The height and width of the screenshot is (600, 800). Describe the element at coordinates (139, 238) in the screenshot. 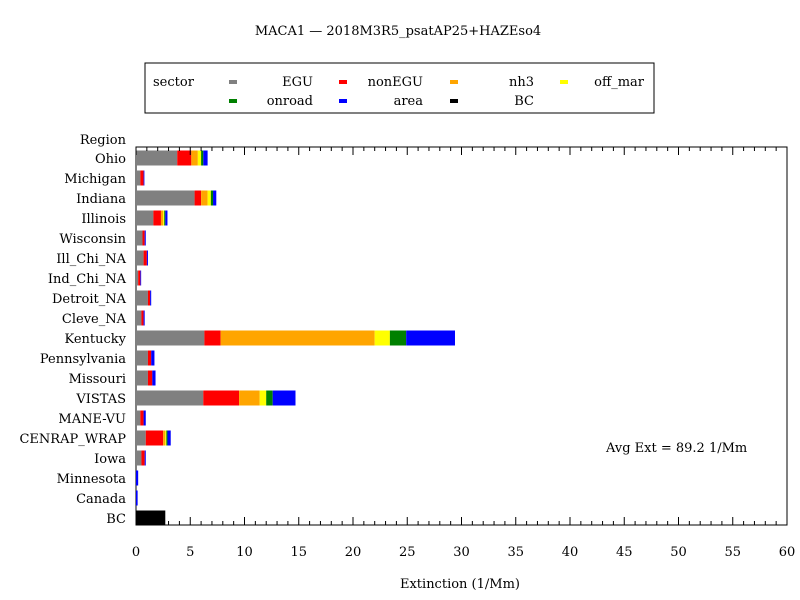

I see `bar-segment-EGU-Wisconsin` at that location.